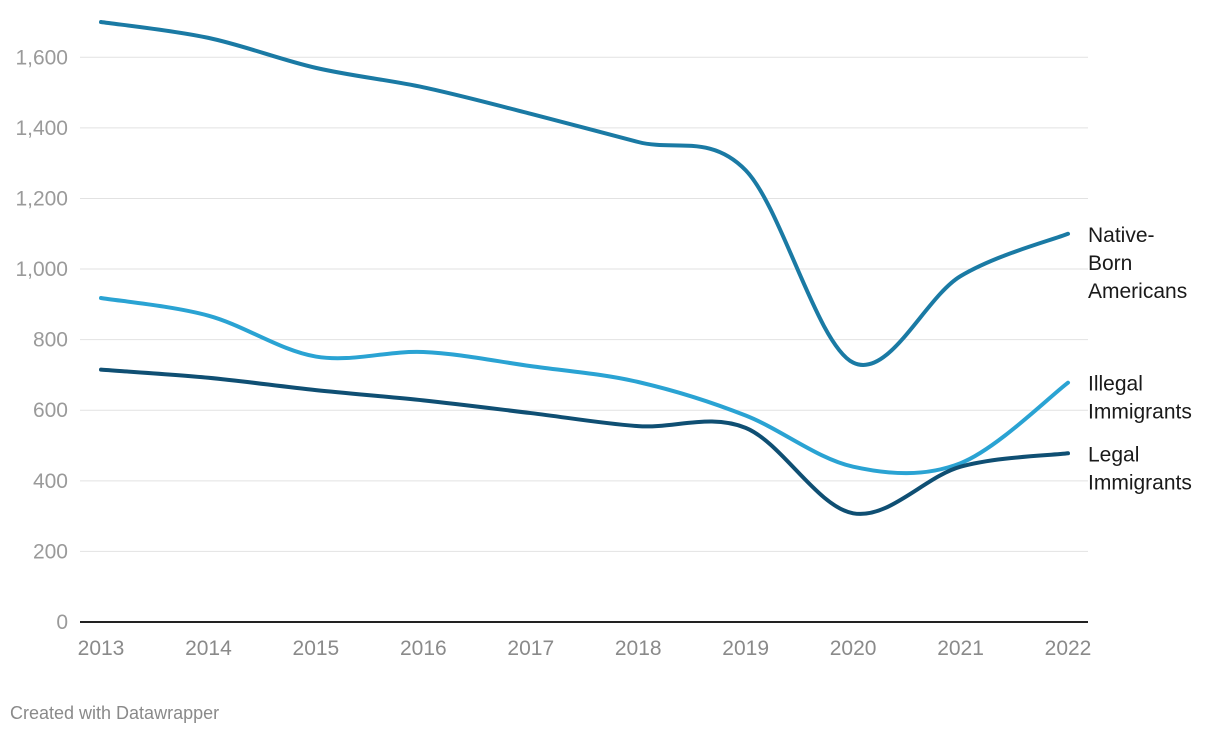  Describe the element at coordinates (1068, 648) in the screenshot. I see `x-tick-label: 2022` at that location.